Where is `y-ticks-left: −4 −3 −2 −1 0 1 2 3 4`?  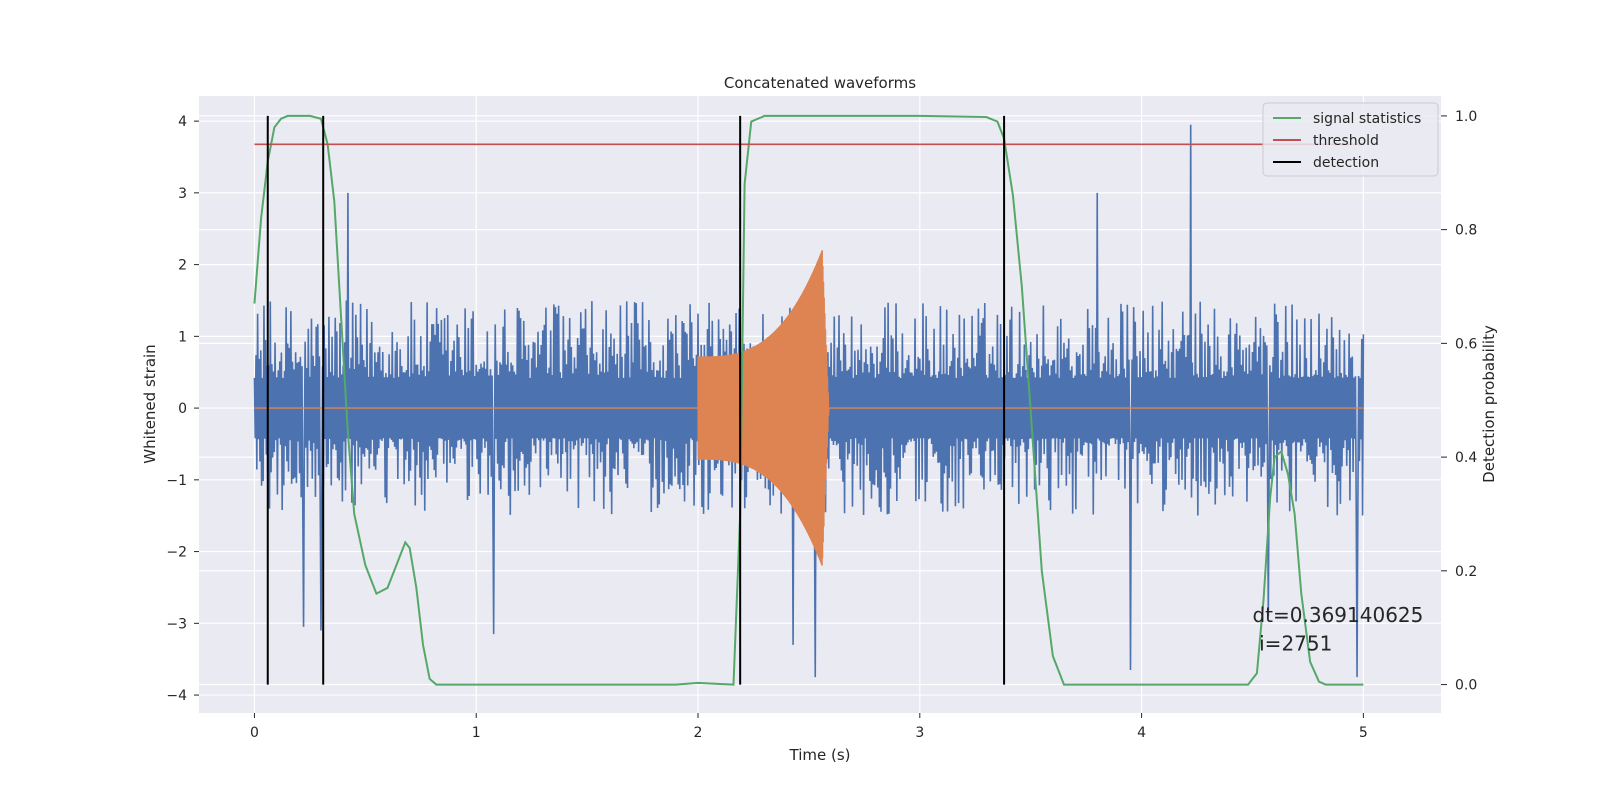
y-ticks-left: −4 −3 −2 −1 0 1 2 3 4 is located at coordinates (182, 409).